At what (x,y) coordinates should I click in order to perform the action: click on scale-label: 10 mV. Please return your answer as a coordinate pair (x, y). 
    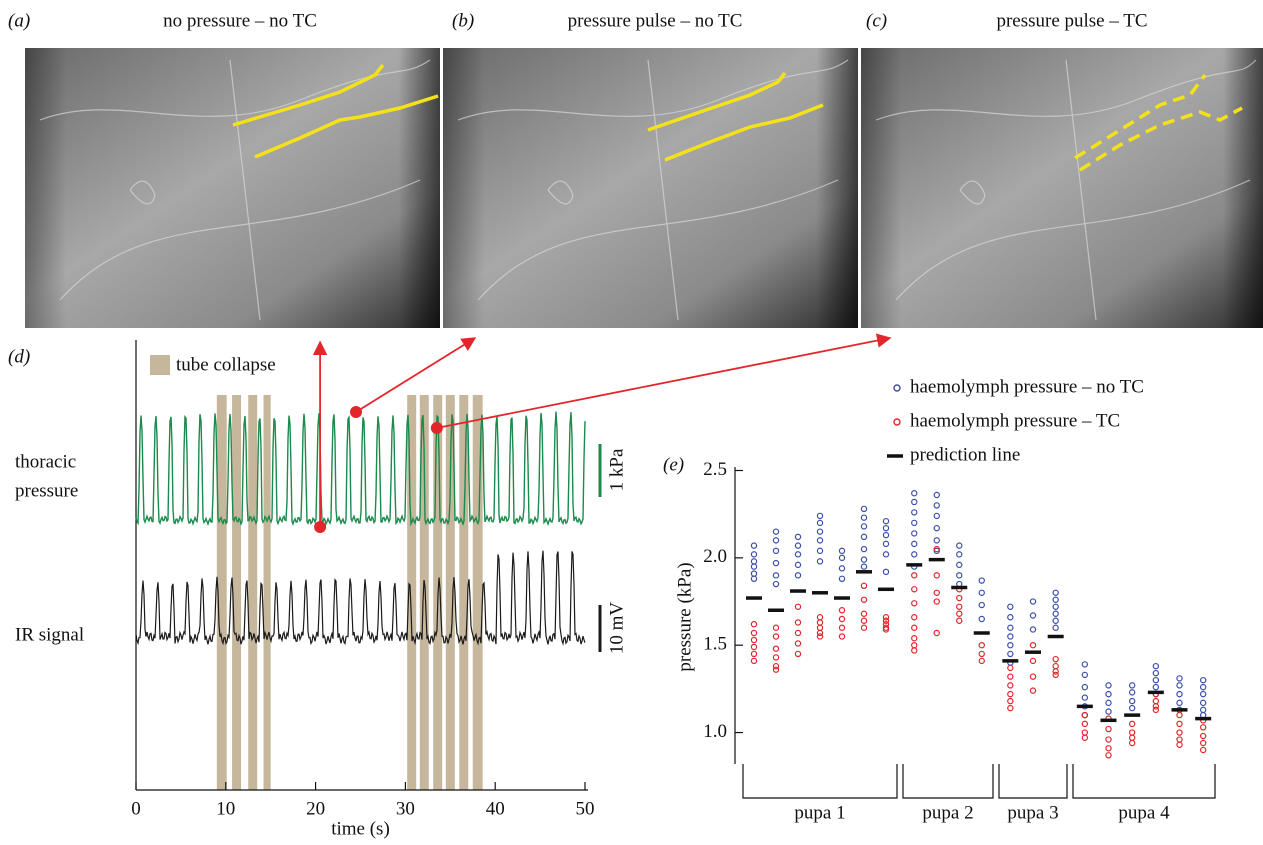
    Looking at the image, I should click on (616, 628).